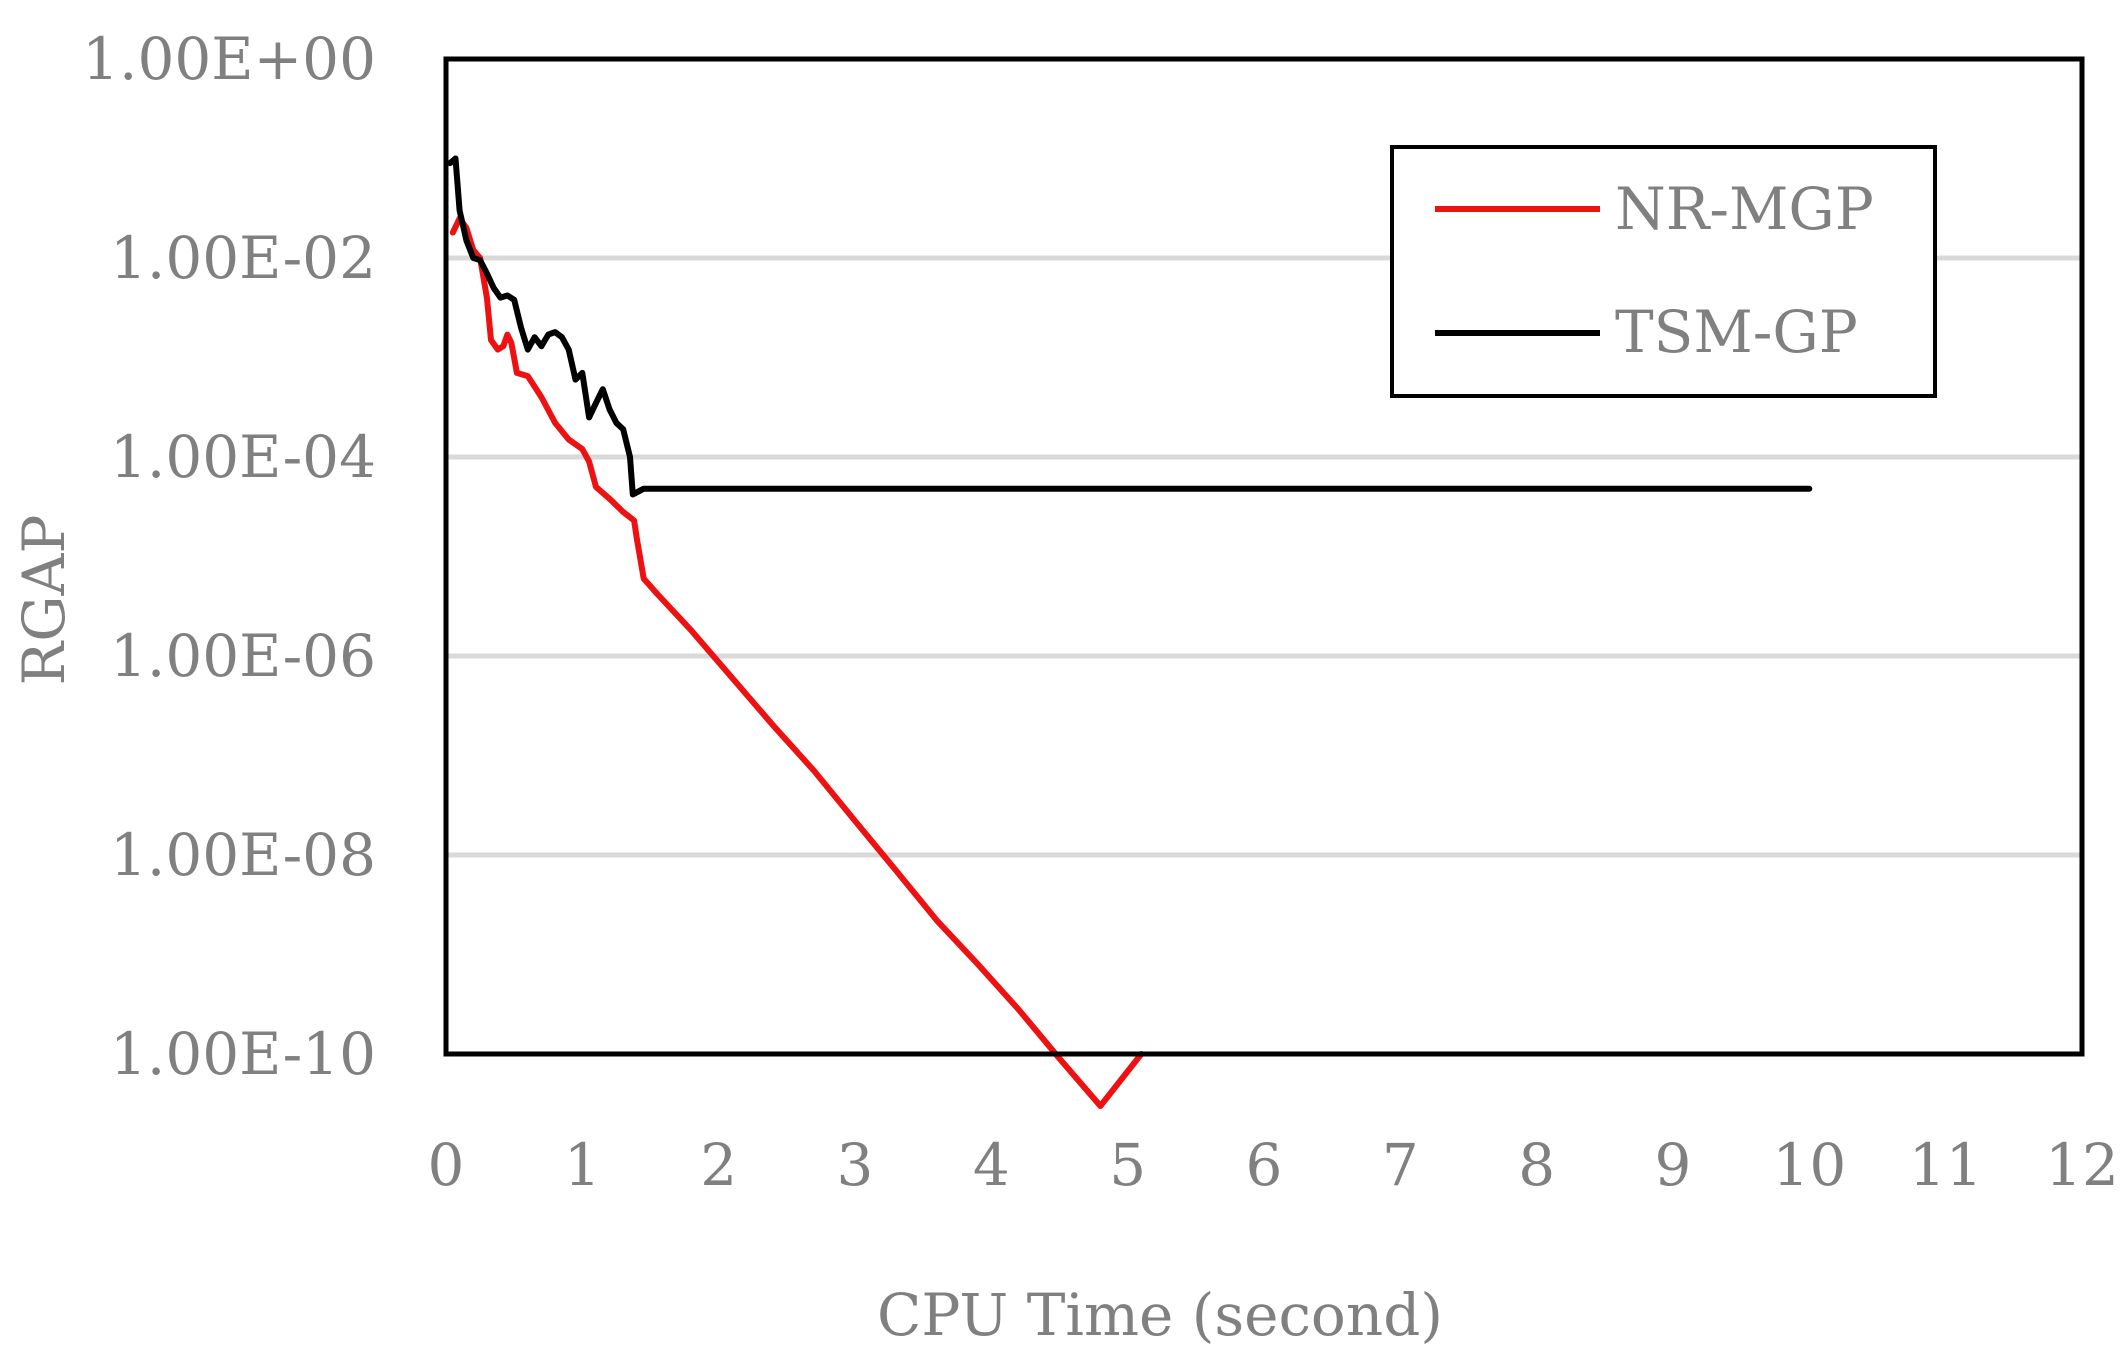 The width and height of the screenshot is (2126, 1367). What do you see at coordinates (855, 1165) in the screenshot?
I see `x-tick-label: 3` at bounding box center [855, 1165].